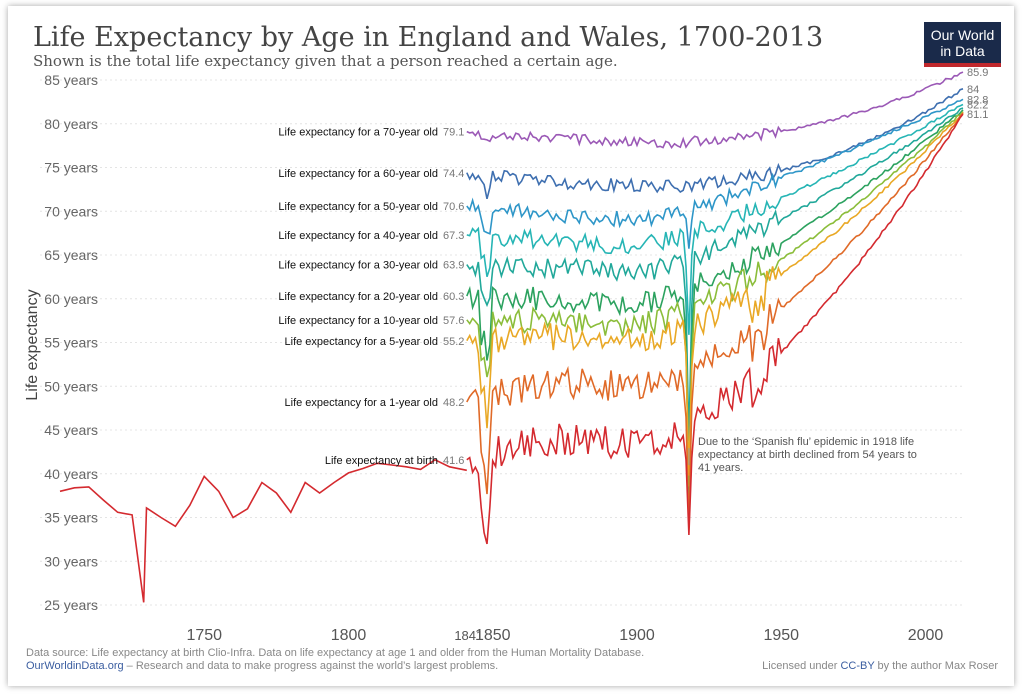 The width and height of the screenshot is (1024, 694). Describe the element at coordinates (977, 100) in the screenshot. I see `series-end-value: 82.8` at that location.